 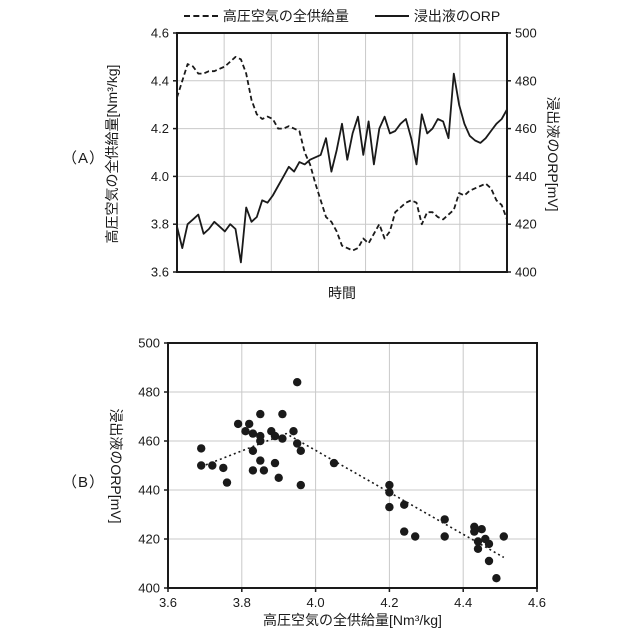 What do you see at coordinates (200, 16) in the screenshot?
I see `dashed-line-sample-icon` at bounding box center [200, 16].